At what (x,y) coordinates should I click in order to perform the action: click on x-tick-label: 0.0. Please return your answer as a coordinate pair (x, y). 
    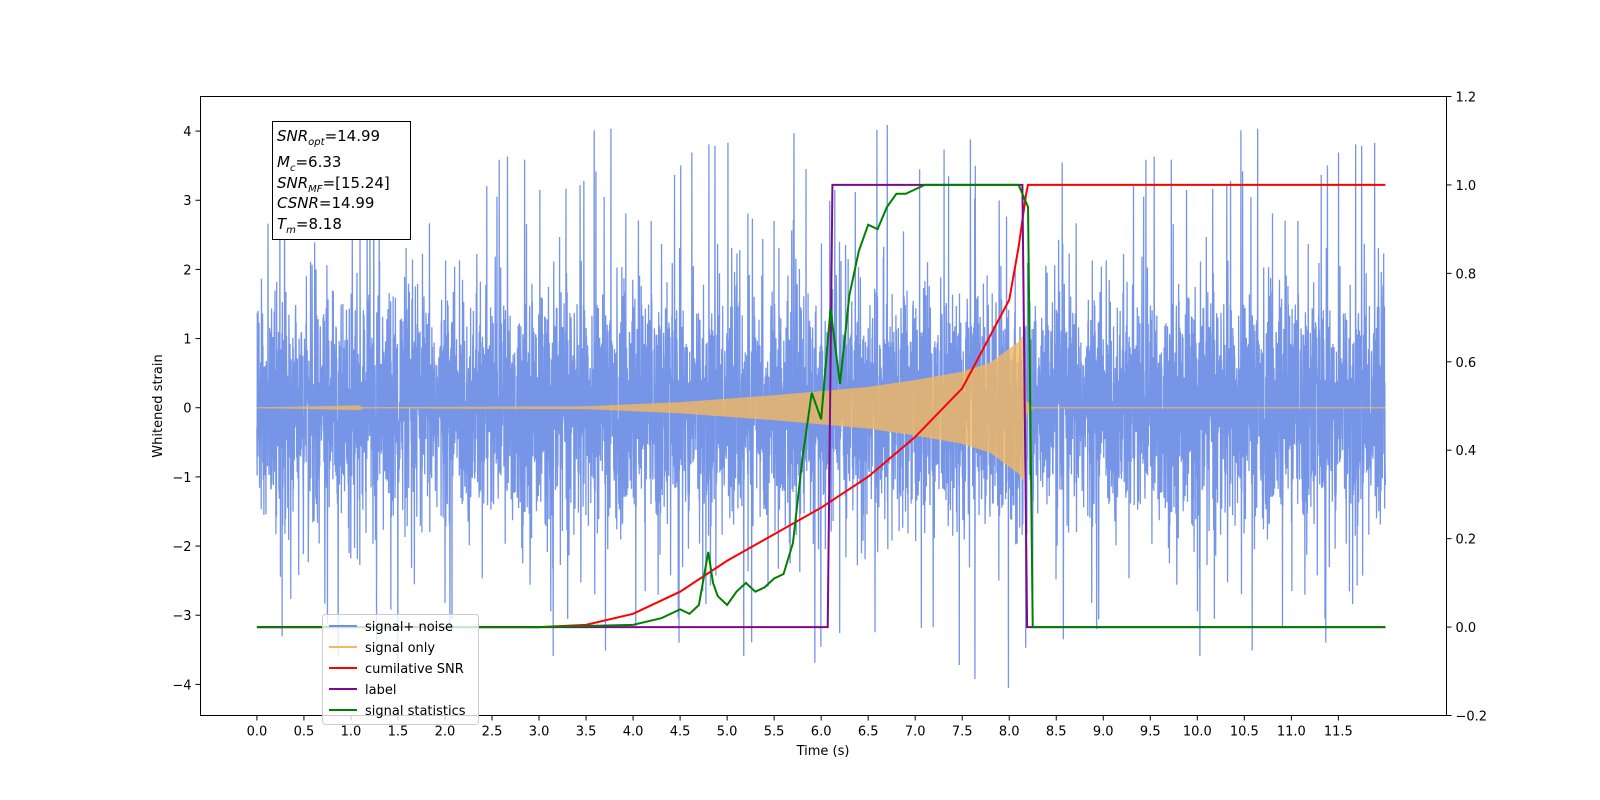
    Looking at the image, I should click on (257, 732).